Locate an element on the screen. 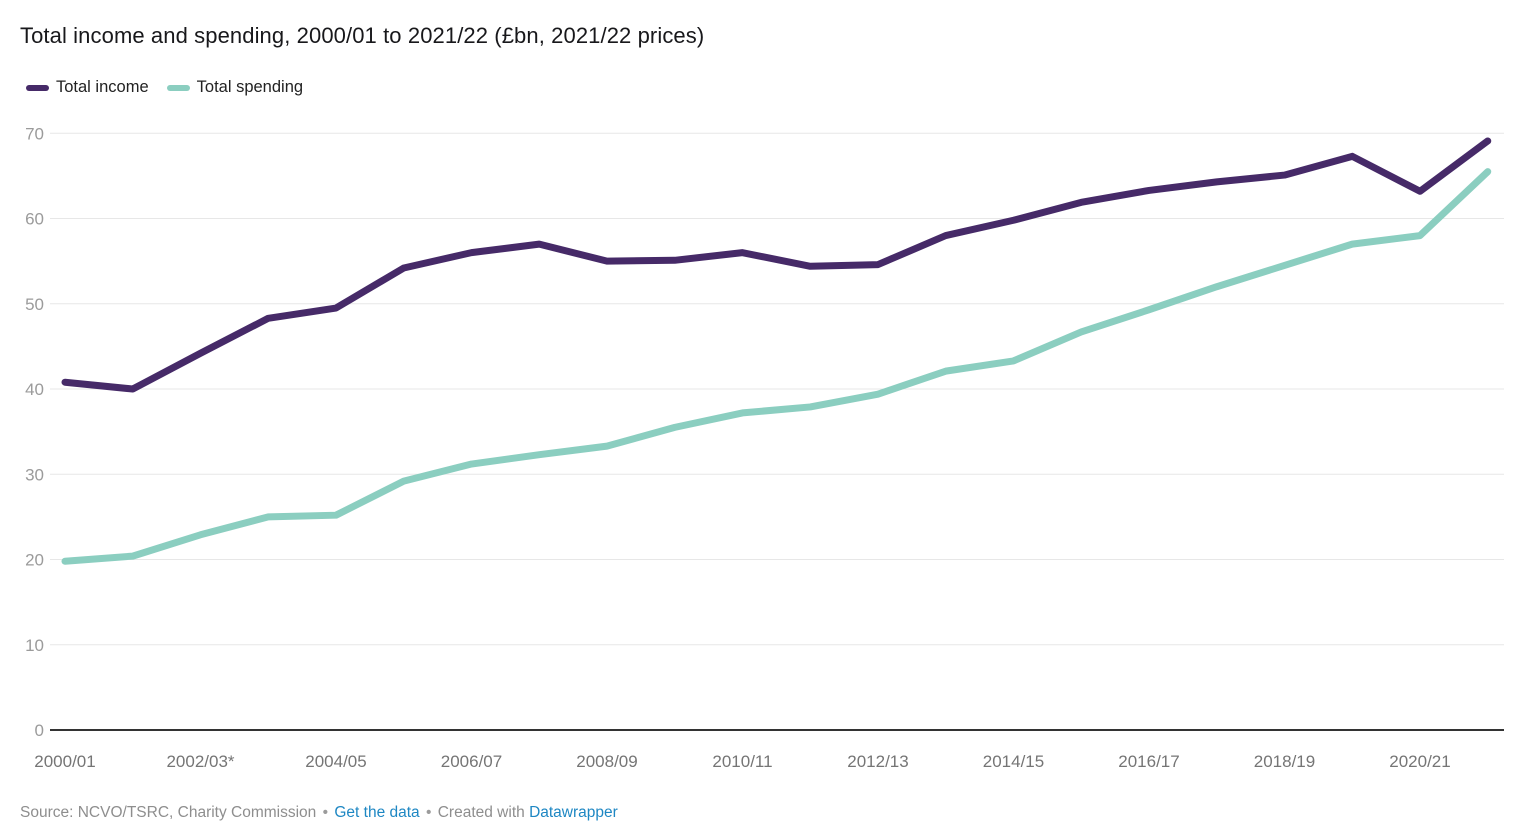 This screenshot has width=1526, height=838. y-tick-label: 50 is located at coordinates (34, 304).